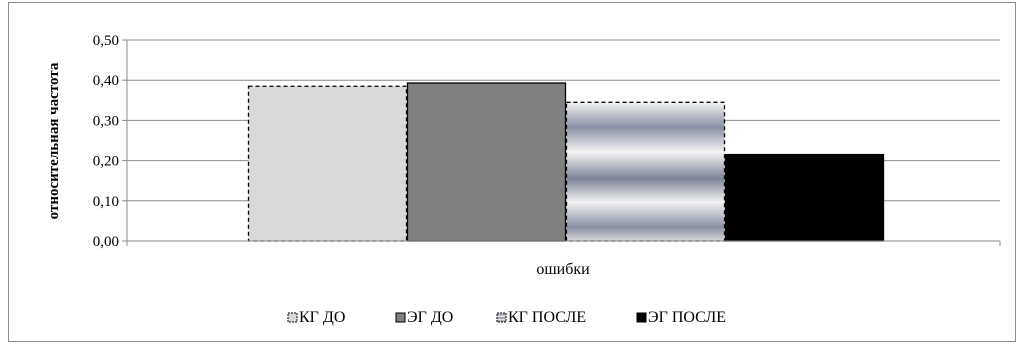 This screenshot has height=346, width=1021. Describe the element at coordinates (563, 269) in the screenshot. I see `x-category-label: ошибки` at that location.